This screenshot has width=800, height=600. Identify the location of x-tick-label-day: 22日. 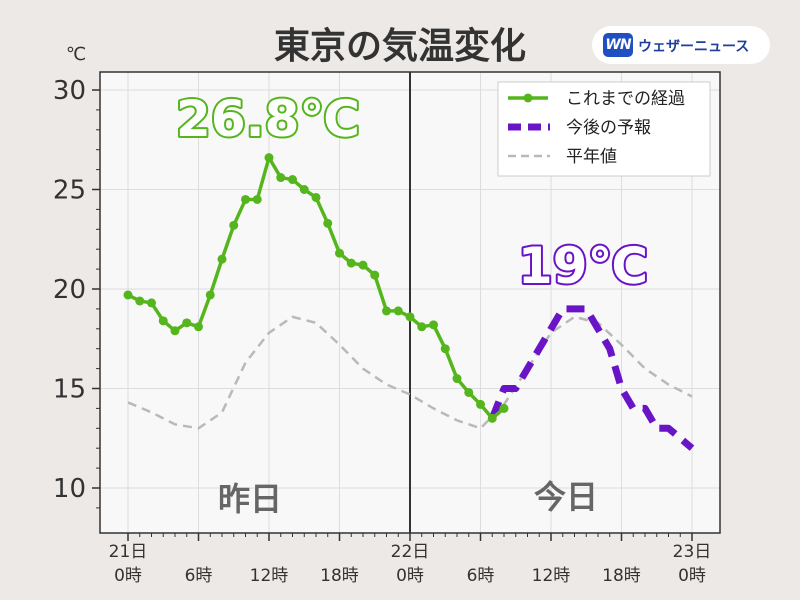
(410, 552).